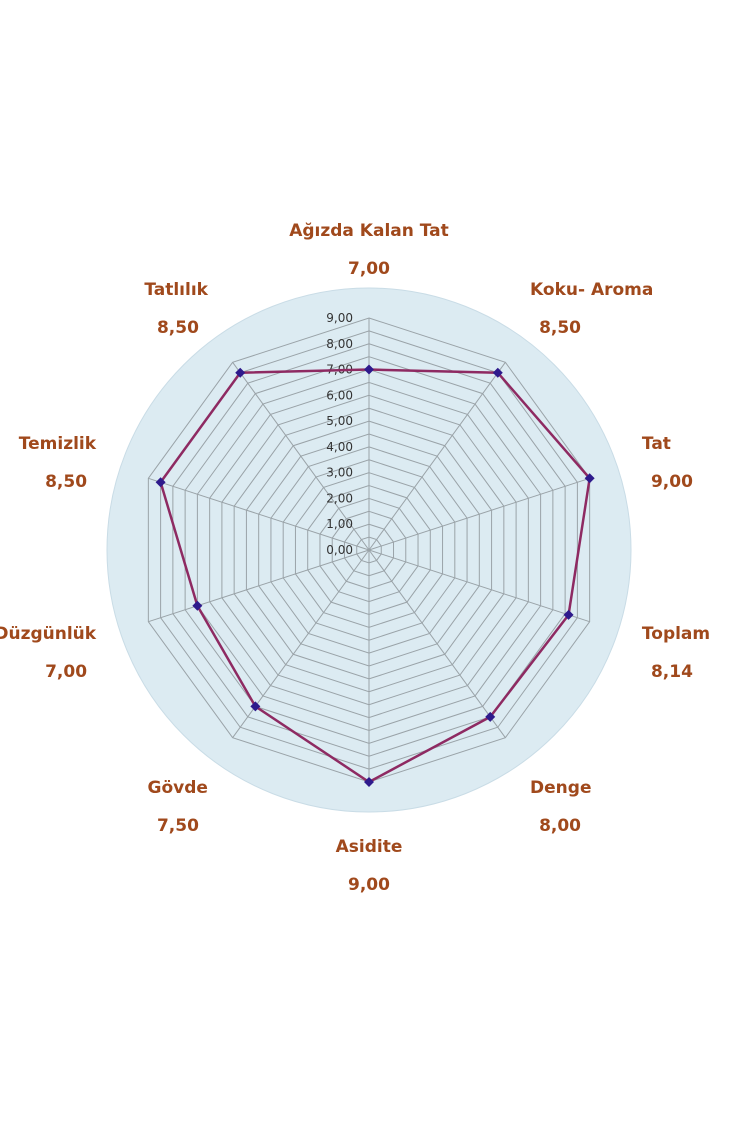 This screenshot has width=750, height=1130. What do you see at coordinates (676, 634) in the screenshot?
I see `axis-label: Toplam` at bounding box center [676, 634].